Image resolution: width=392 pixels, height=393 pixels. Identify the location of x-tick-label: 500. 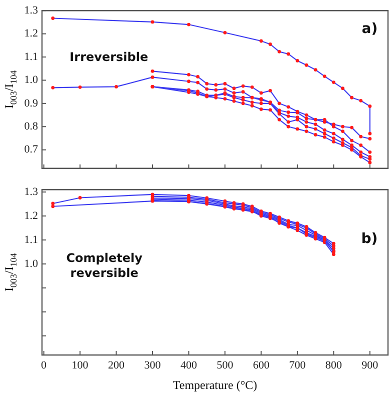
(225, 365).